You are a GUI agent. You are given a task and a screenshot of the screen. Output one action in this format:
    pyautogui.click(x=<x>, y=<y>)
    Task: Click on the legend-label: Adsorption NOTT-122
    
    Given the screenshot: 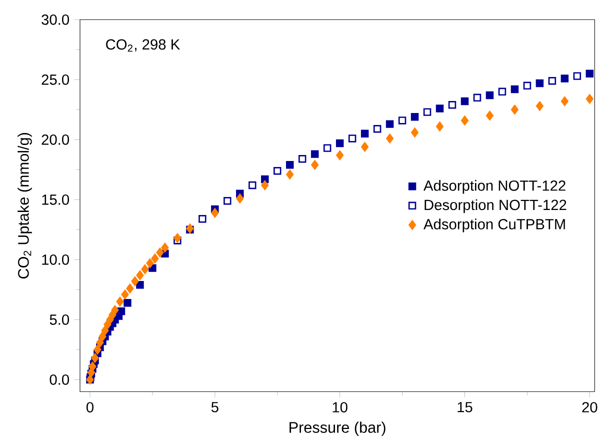 What is the action you would take?
    pyautogui.click(x=495, y=187)
    